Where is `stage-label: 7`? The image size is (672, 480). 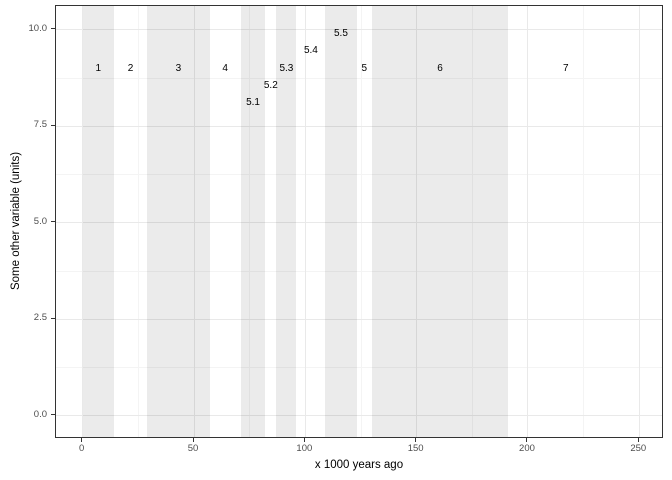
stage-label: 7 is located at coordinates (566, 68).